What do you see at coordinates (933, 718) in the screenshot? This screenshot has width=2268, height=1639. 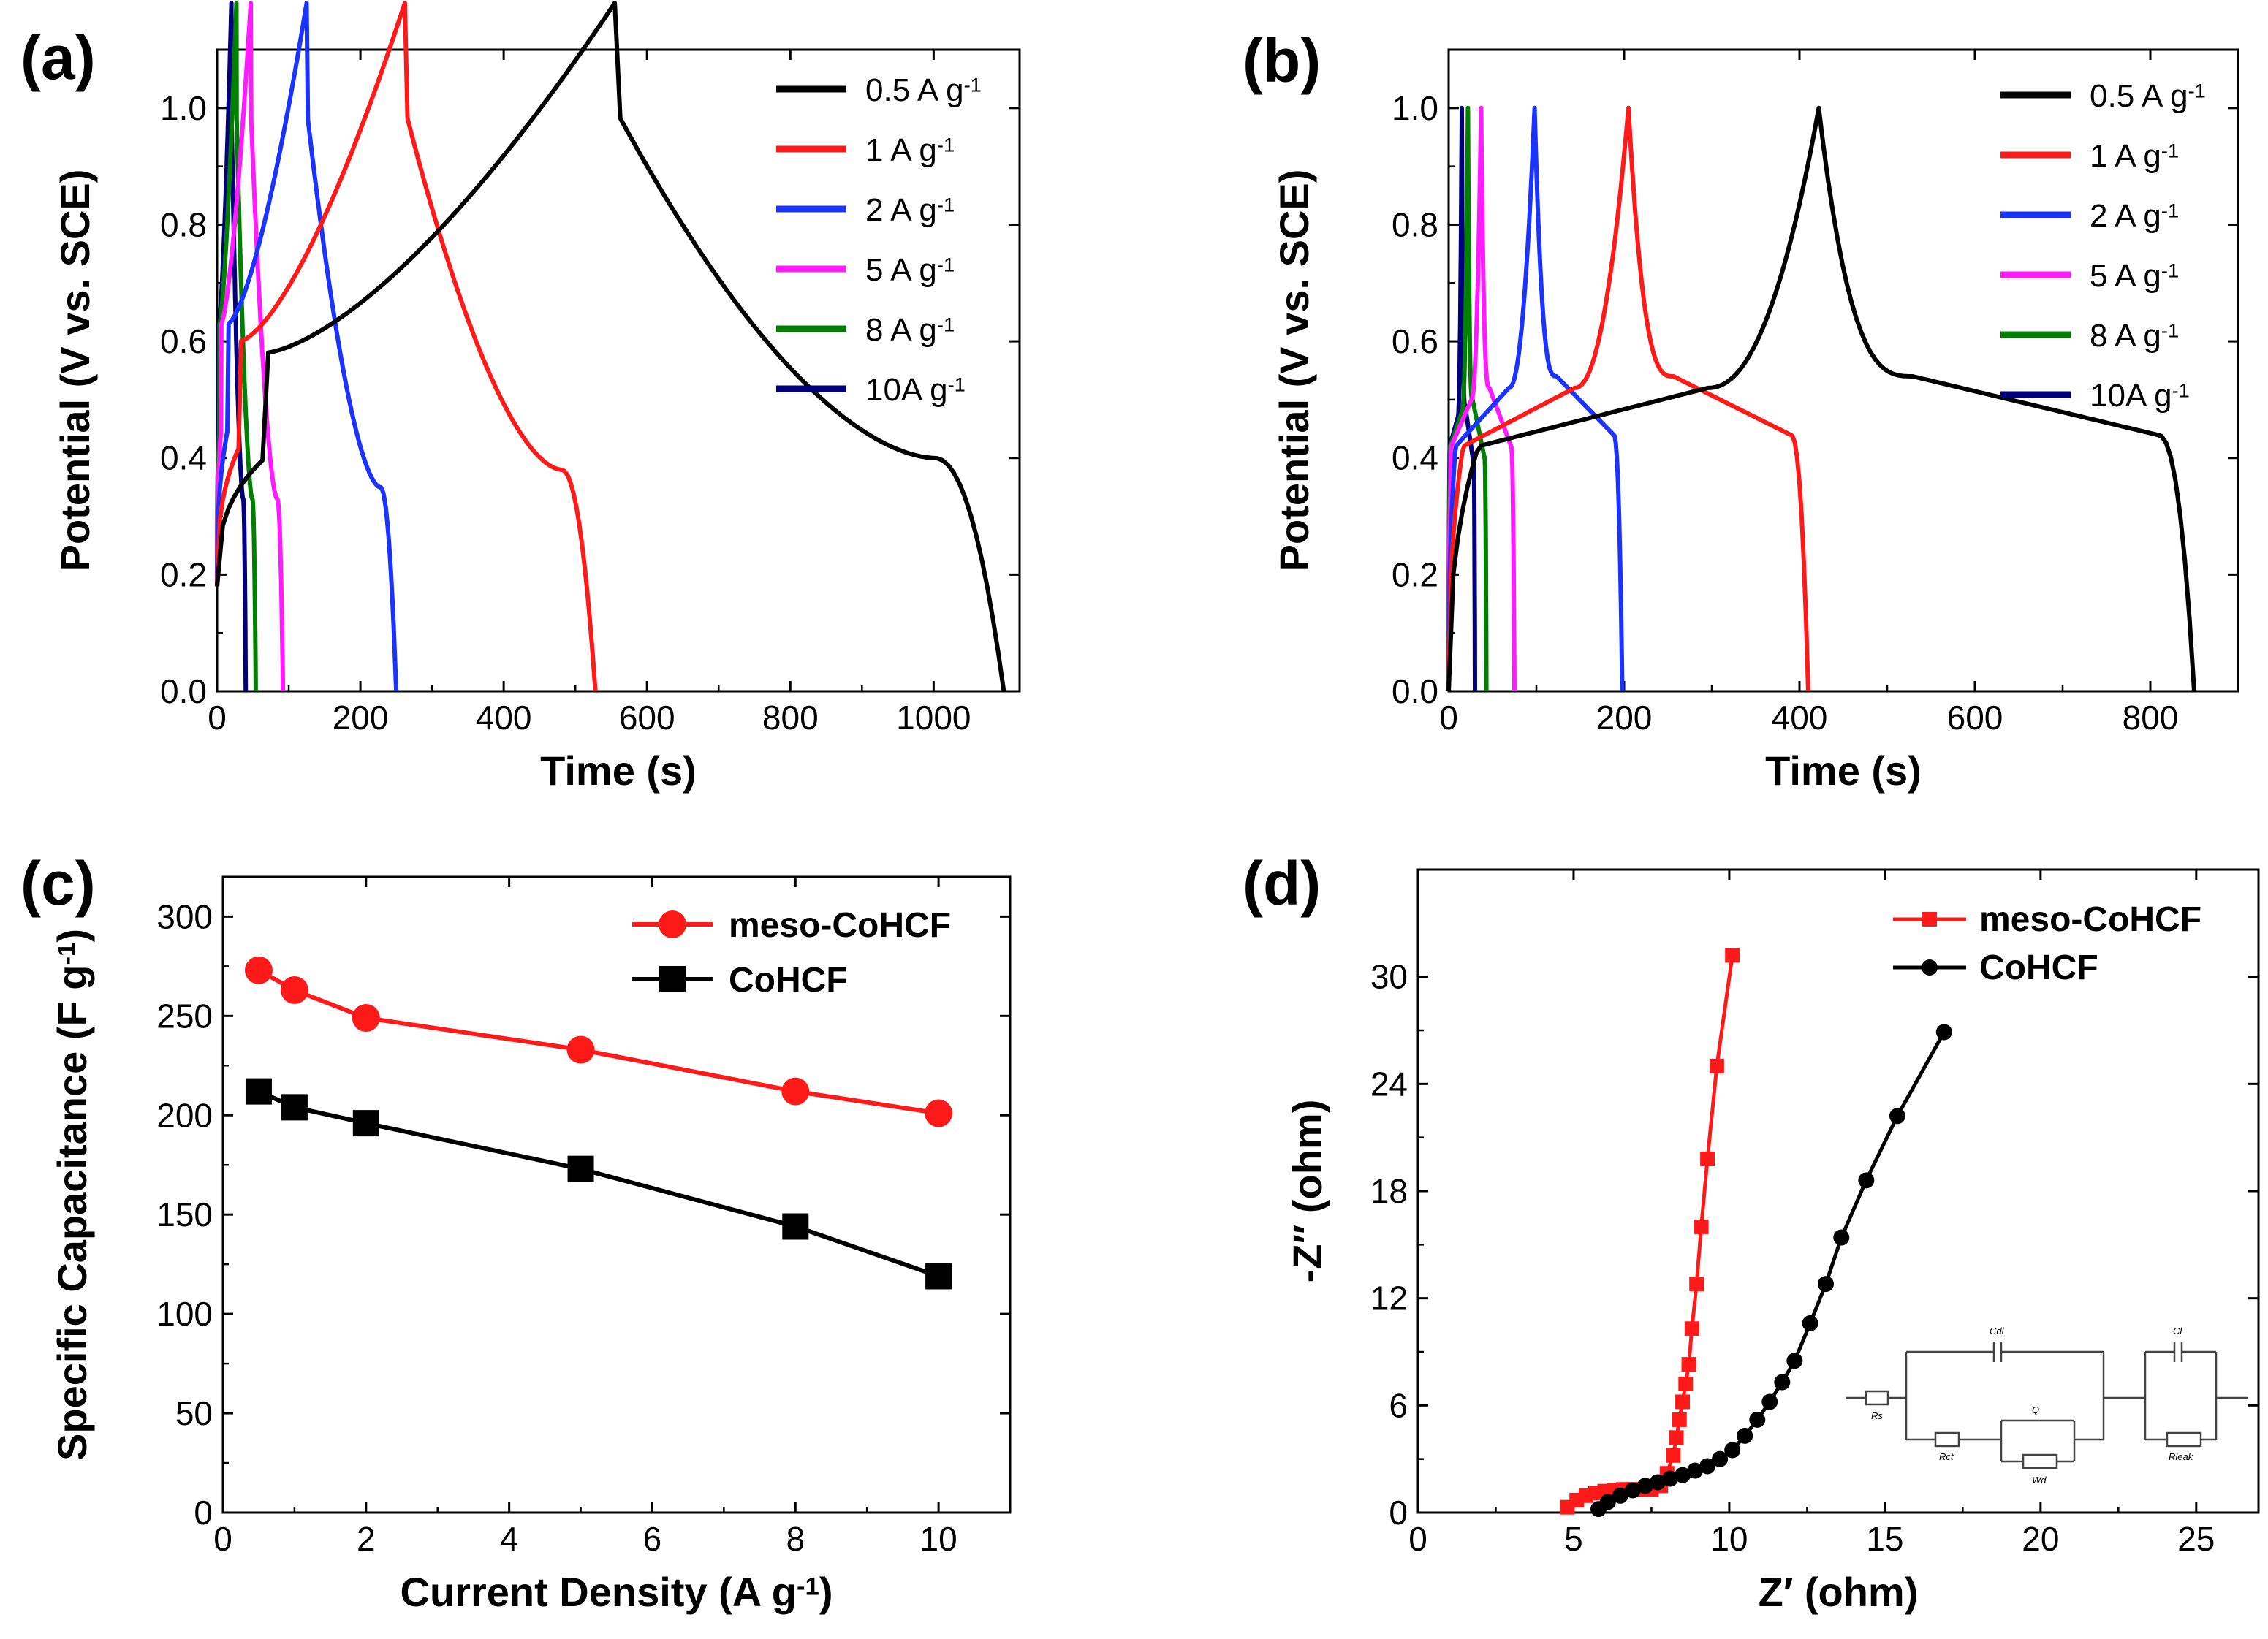 I see `x-tick-label: 1000` at bounding box center [933, 718].